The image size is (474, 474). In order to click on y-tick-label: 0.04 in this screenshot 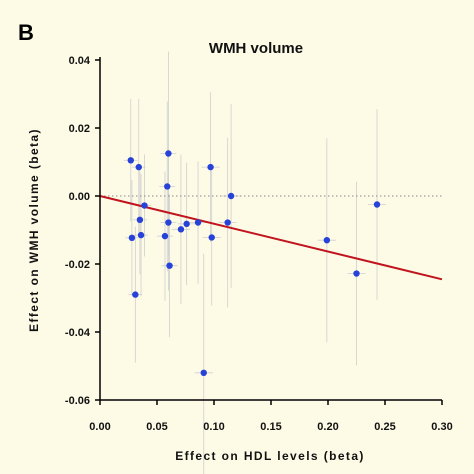, I will do `click(80, 61)`.